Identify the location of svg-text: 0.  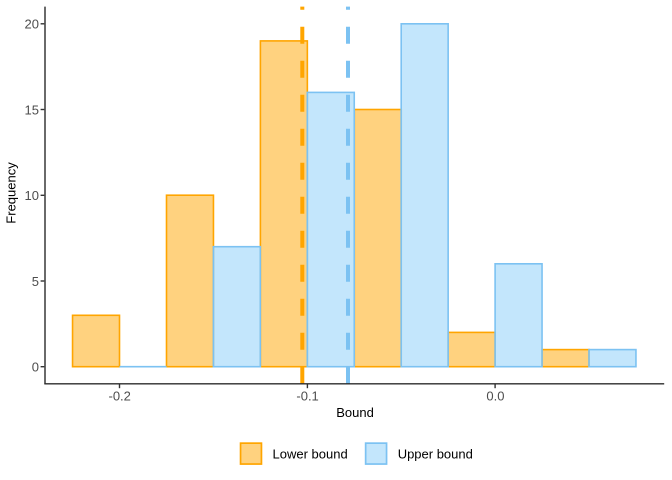
(35, 367).